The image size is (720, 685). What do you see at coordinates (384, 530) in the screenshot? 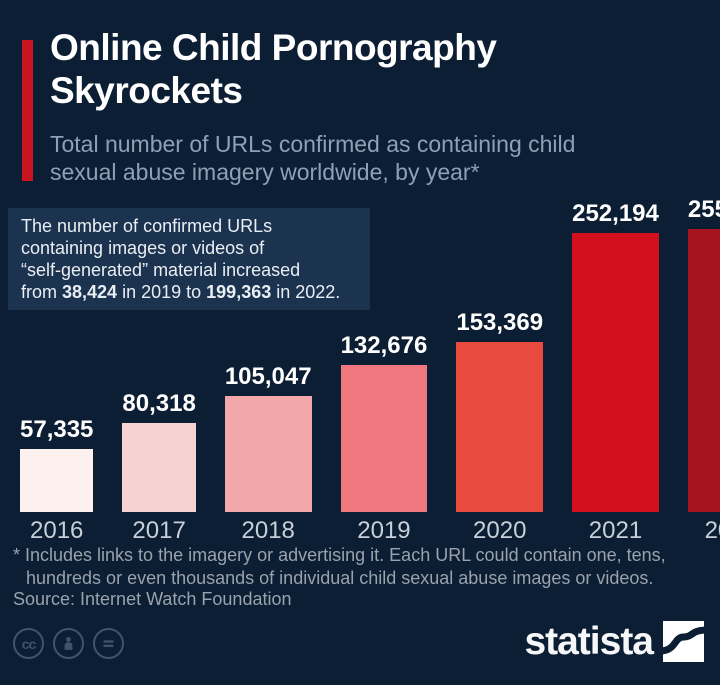
I see `x-axis-label-2019: 2019` at bounding box center [384, 530].